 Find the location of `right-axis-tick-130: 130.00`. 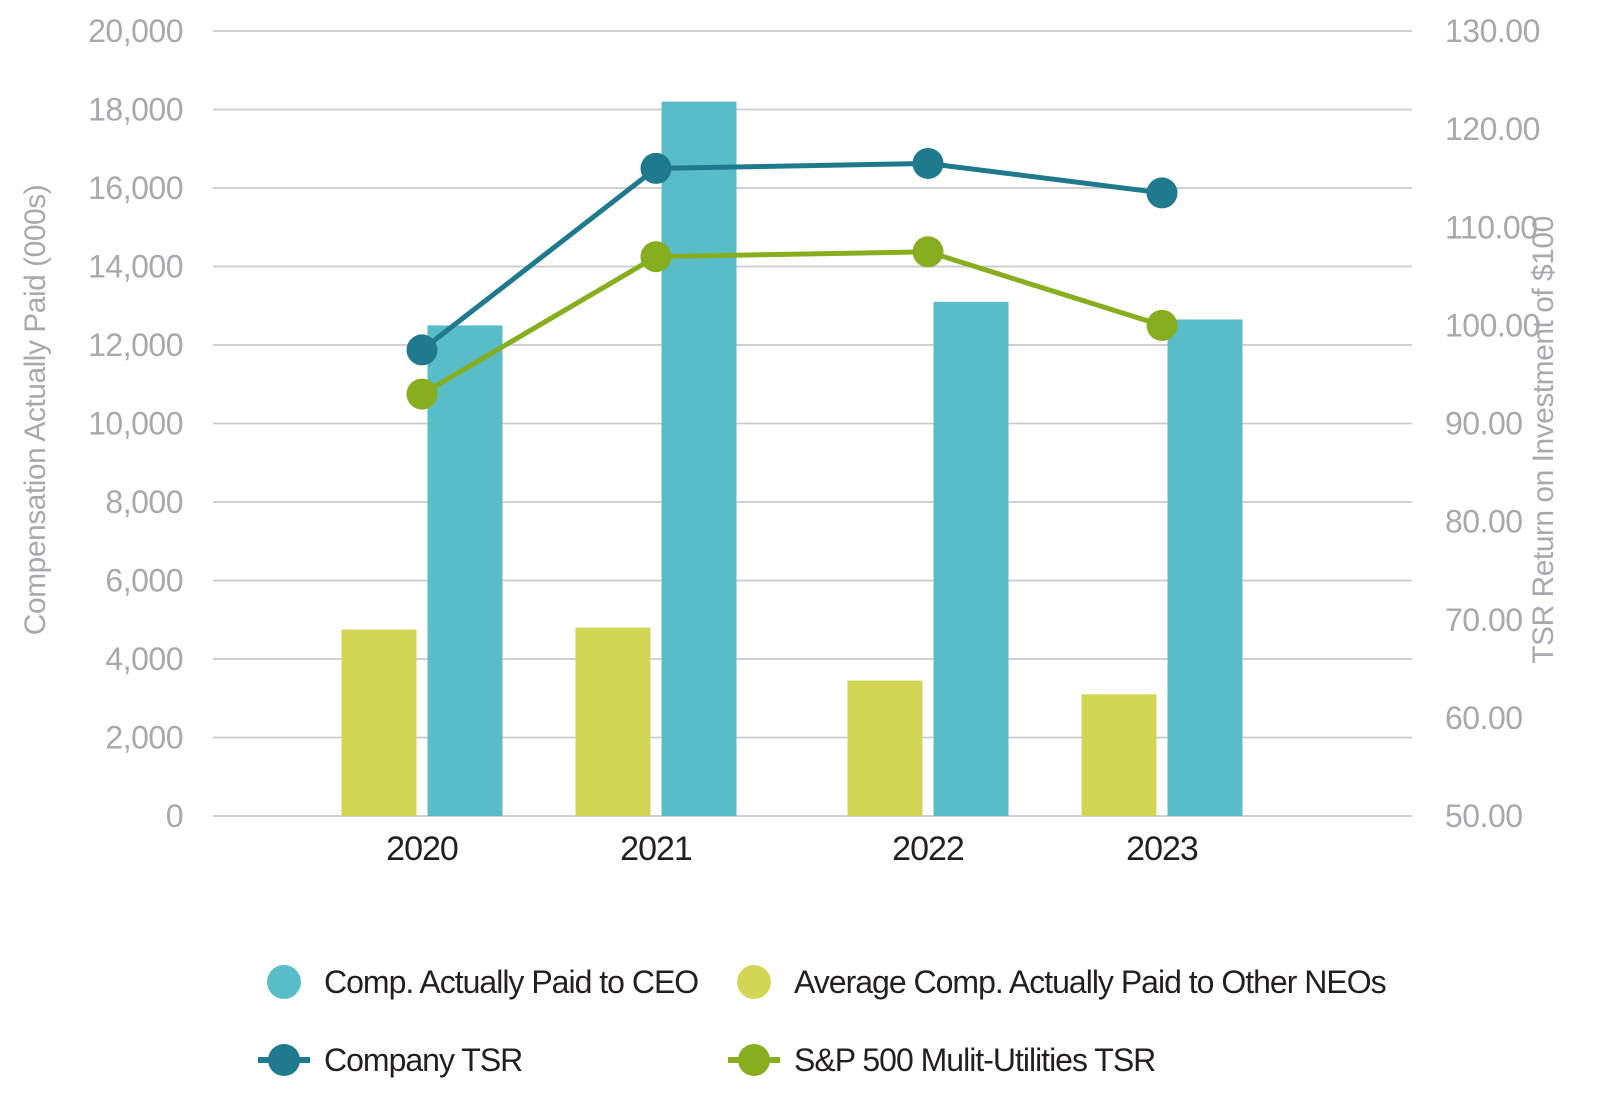

right-axis-tick-130: 130.00 is located at coordinates (1492, 31).